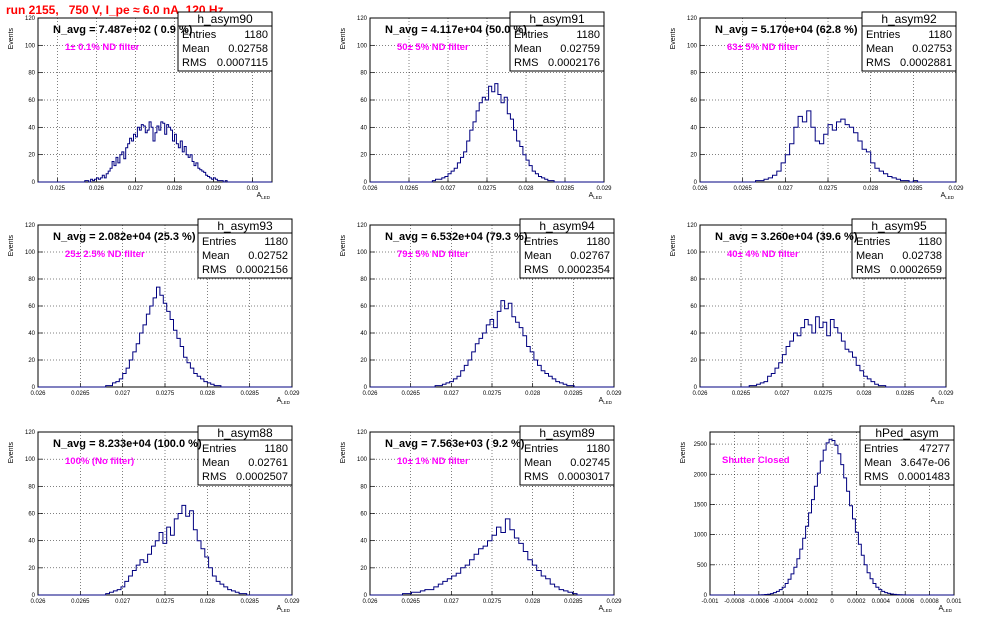 The width and height of the screenshot is (996, 622). Describe the element at coordinates (127, 444) in the screenshot. I see `n-avg-label: N_avg = 8.233e+04 (100.0 %)` at that location.